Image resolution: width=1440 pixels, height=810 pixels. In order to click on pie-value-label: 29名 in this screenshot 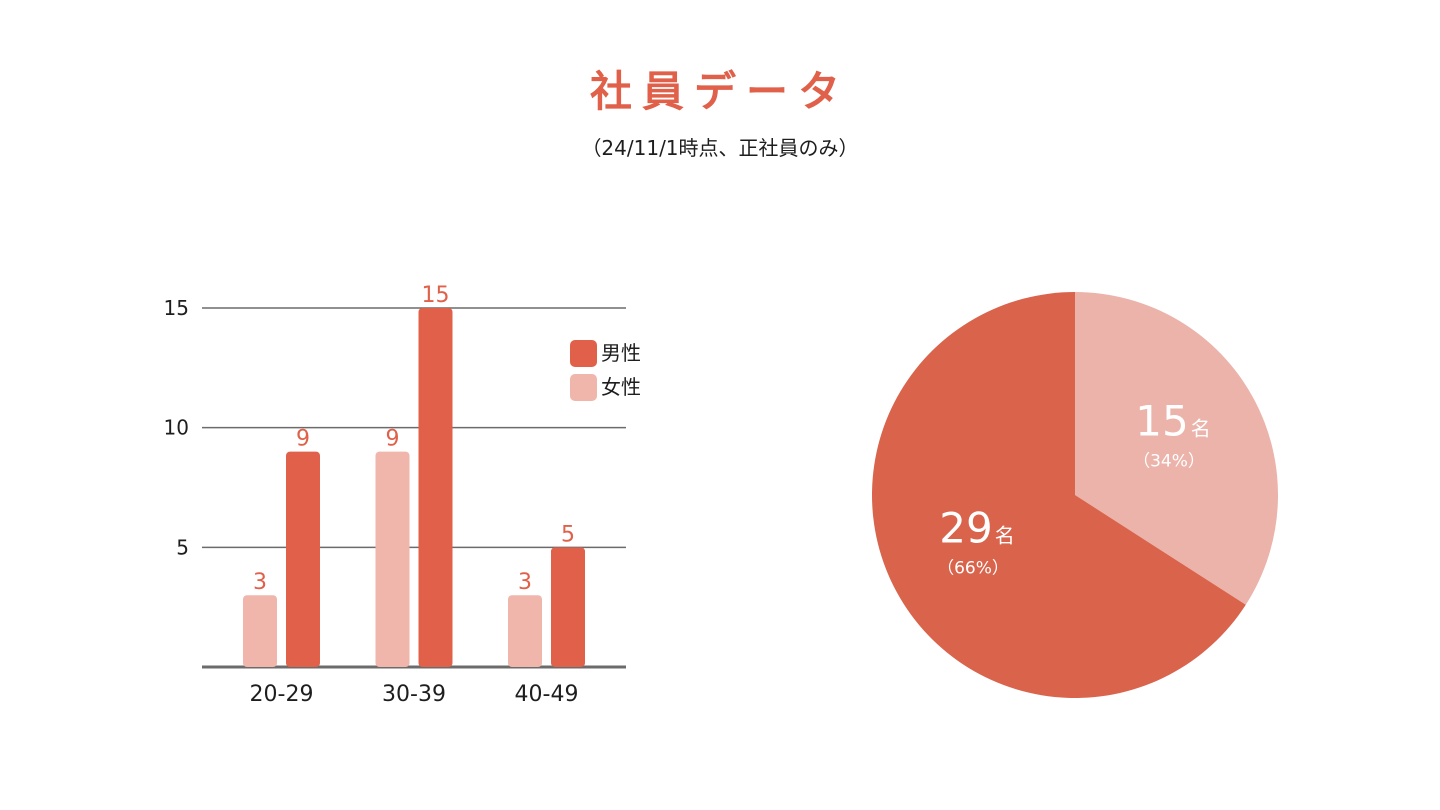, I will do `click(976, 528)`.